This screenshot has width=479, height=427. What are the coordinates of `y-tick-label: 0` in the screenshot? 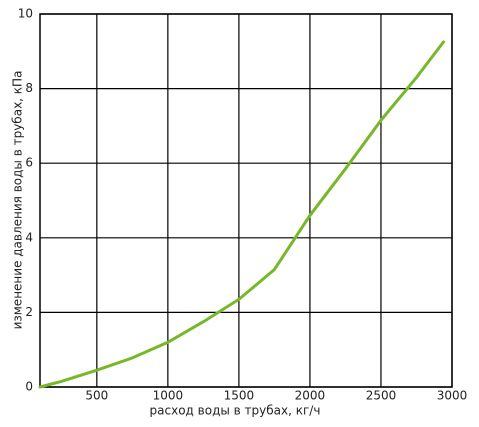 It's located at (29, 387).